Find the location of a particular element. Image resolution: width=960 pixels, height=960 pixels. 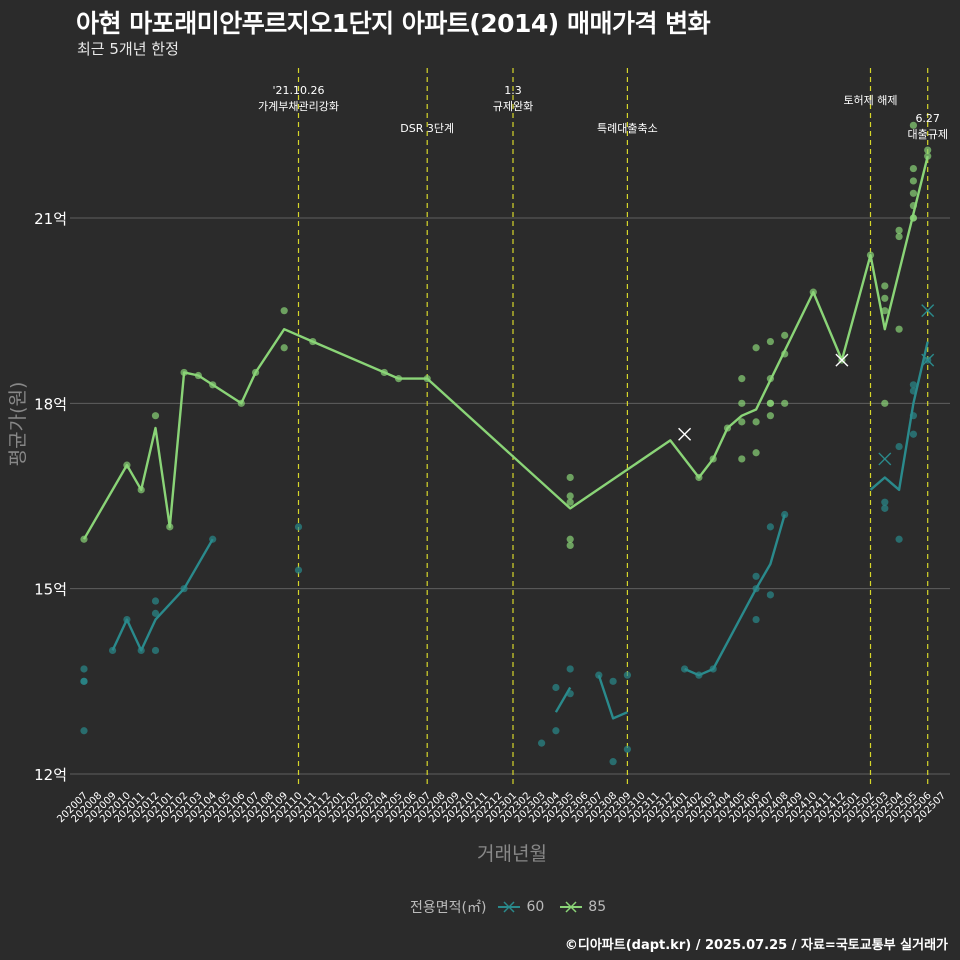

x-axis-title: 거래년월 is located at coordinates (512, 854).